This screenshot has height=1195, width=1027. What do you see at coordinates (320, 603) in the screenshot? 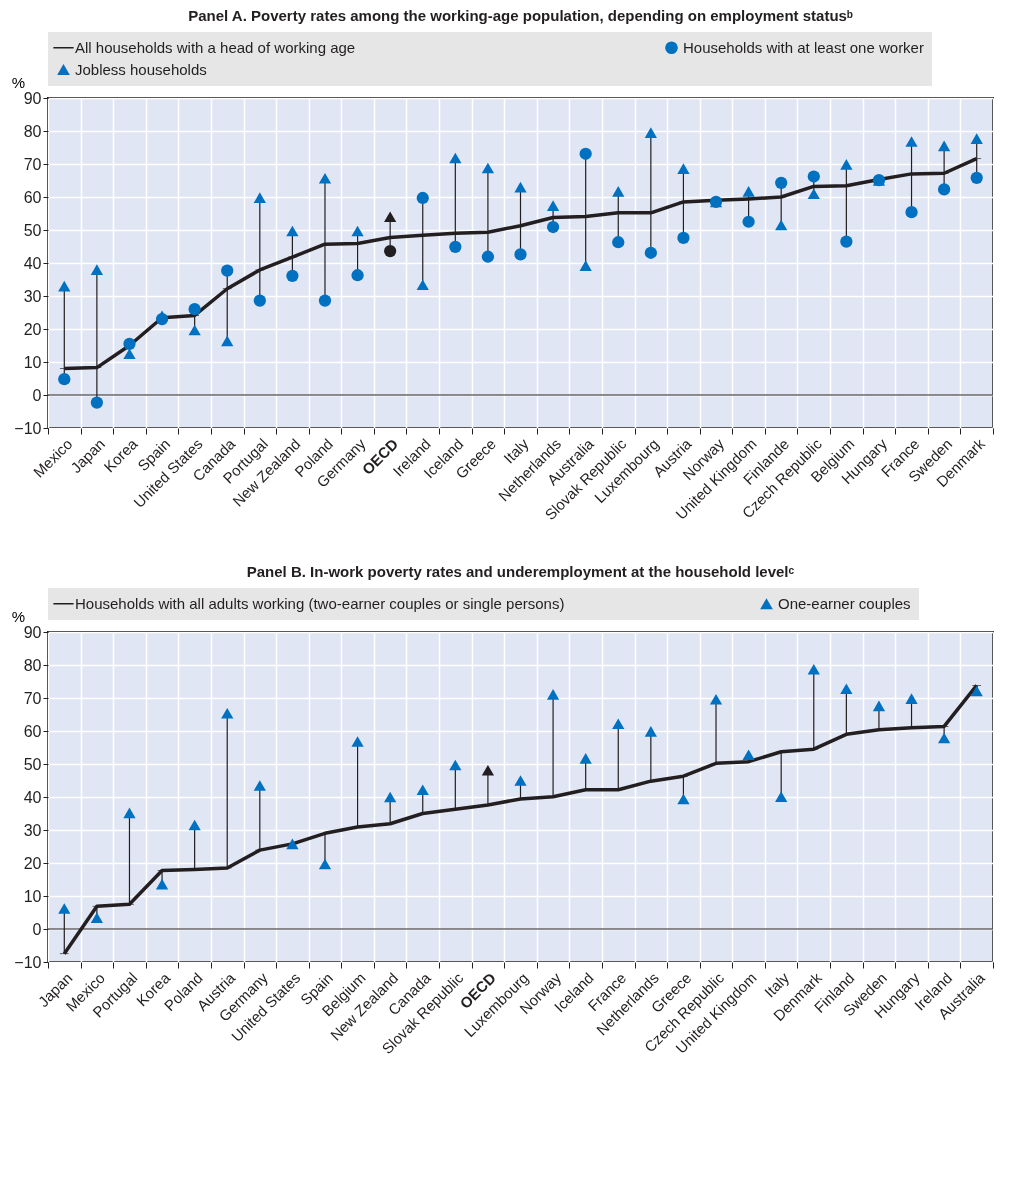
I see `legend-label: Households with all adults working (two-earner couples or single persons)` at bounding box center [320, 603].